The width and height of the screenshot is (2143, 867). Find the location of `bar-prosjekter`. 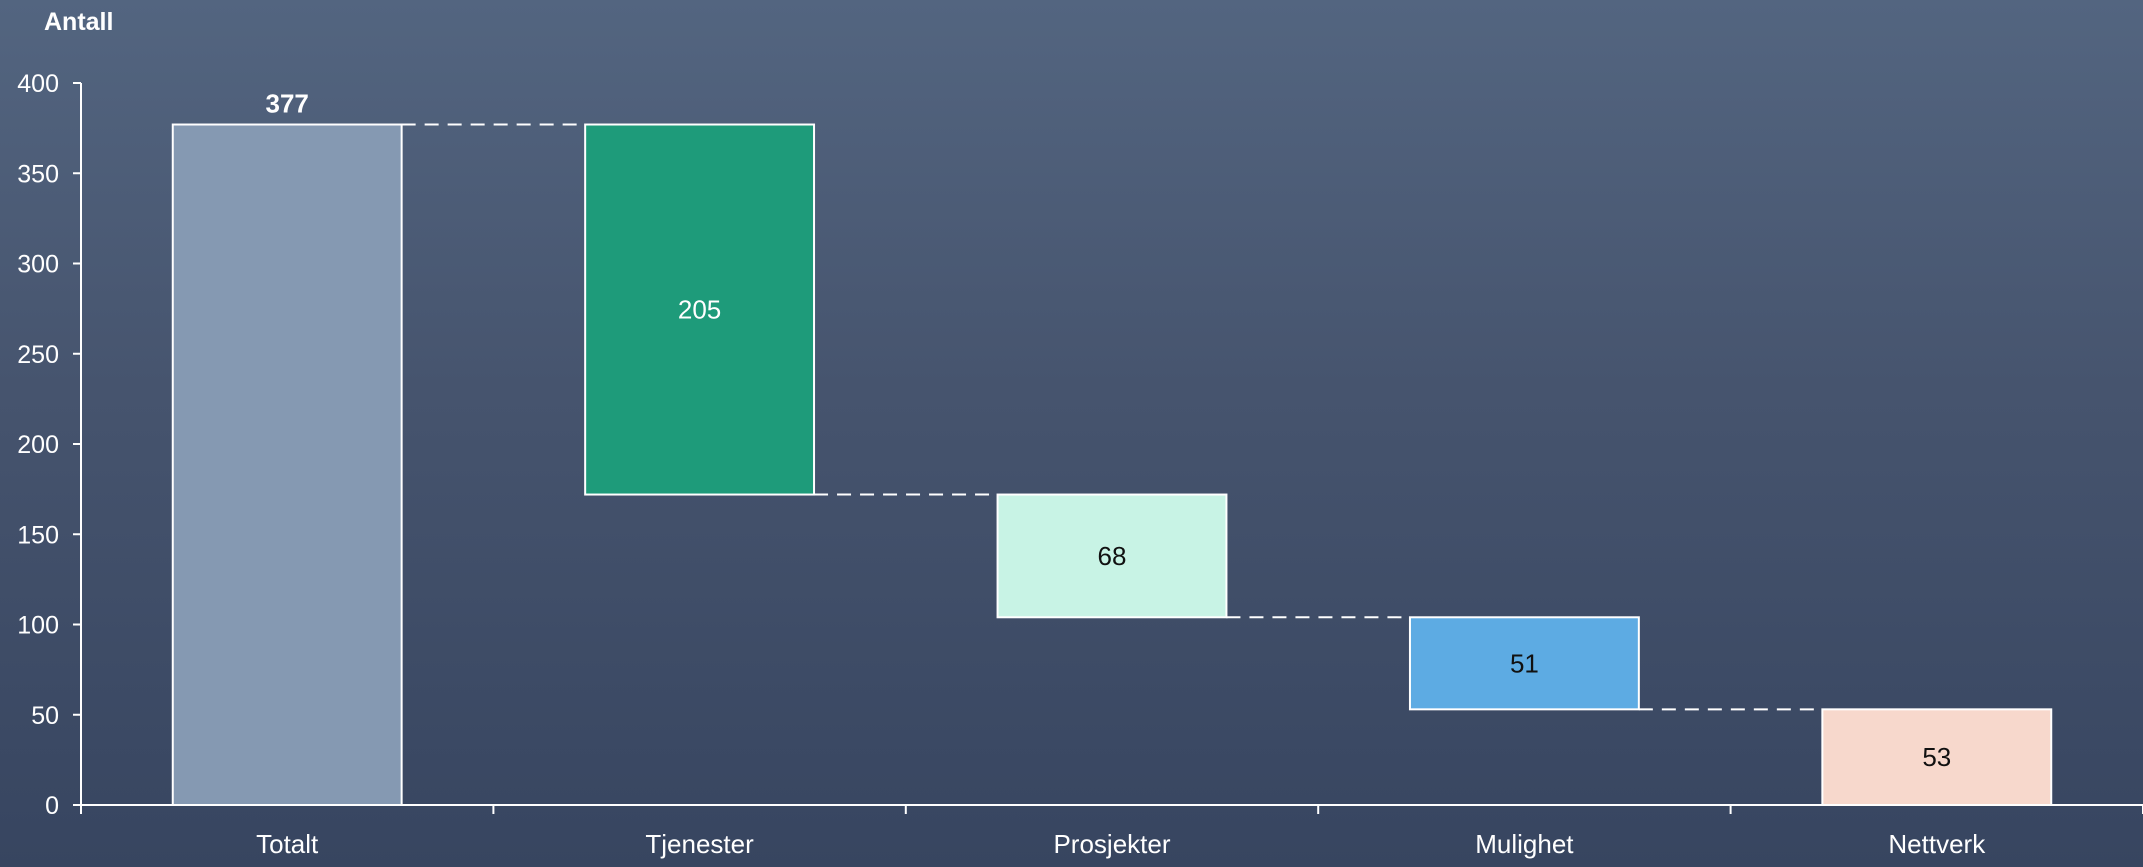

bar-prosjekter is located at coordinates (1112, 556).